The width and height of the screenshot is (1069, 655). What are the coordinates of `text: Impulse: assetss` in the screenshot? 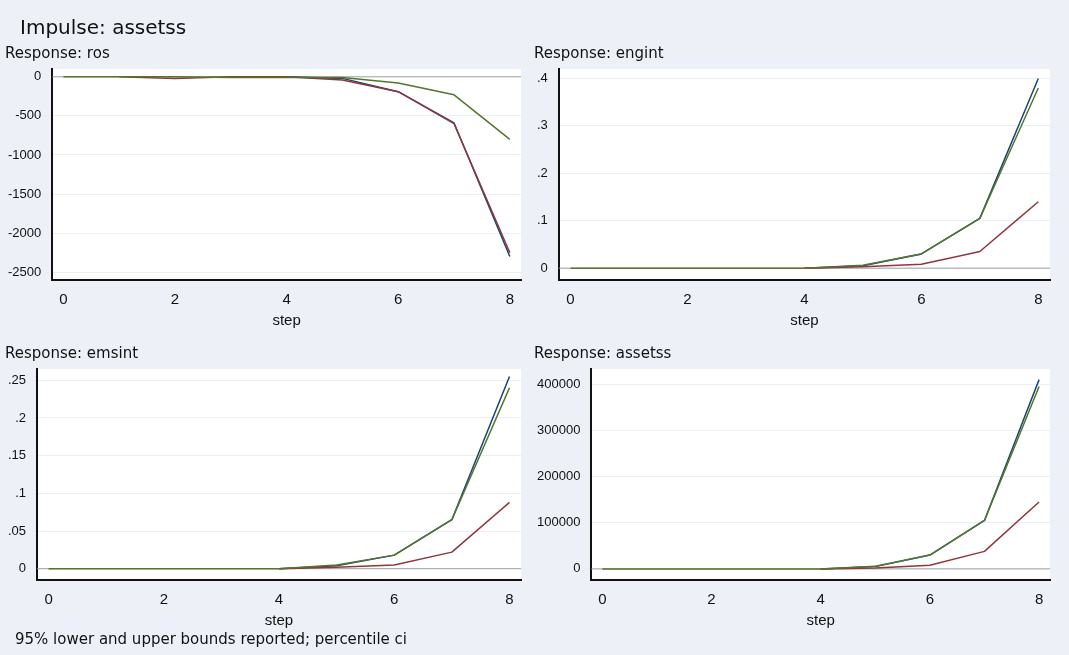 It's located at (103, 27).